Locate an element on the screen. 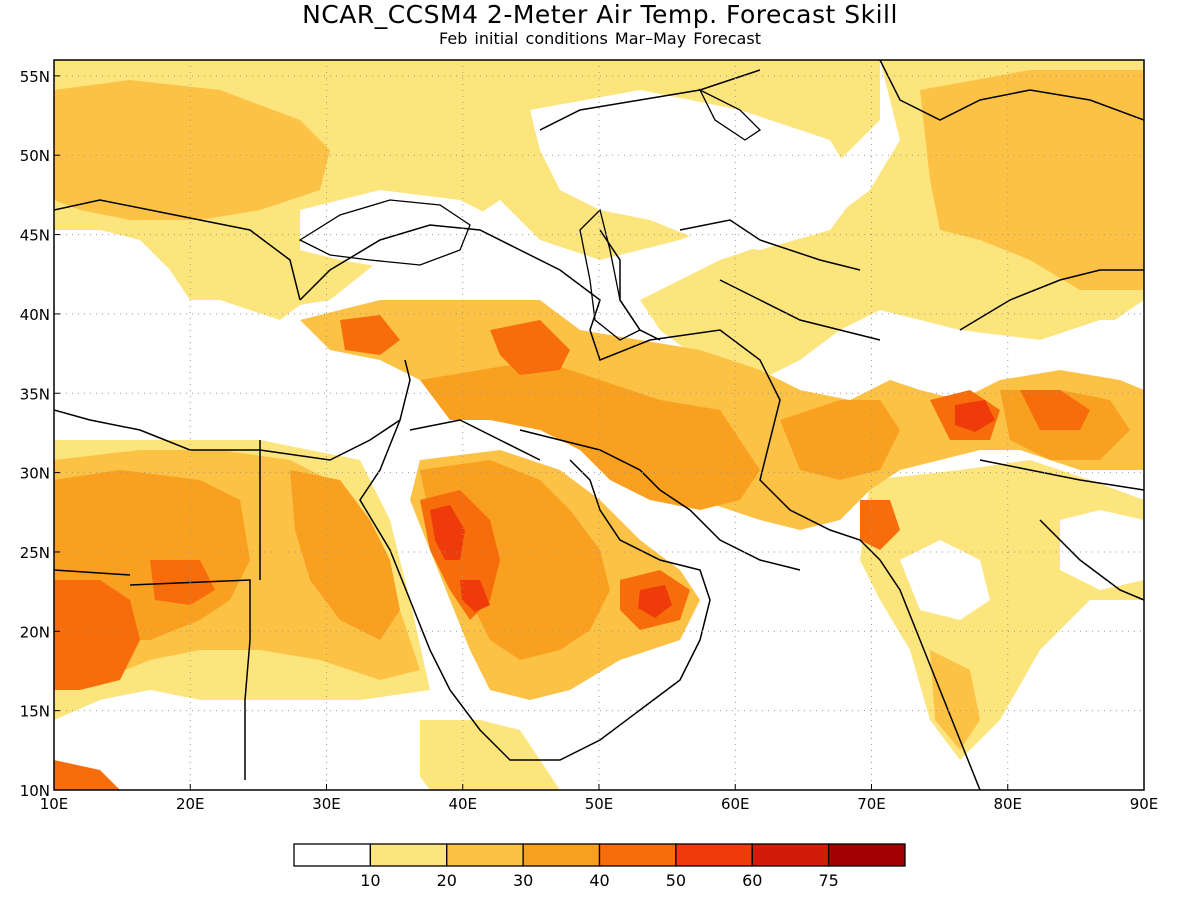  lat-tick-label: 15N is located at coordinates (35, 712).